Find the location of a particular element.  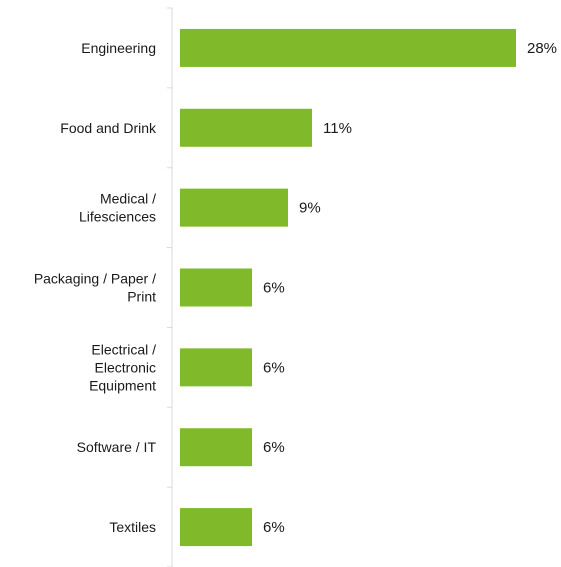

category-label-line: Electronic is located at coordinates (125, 367).